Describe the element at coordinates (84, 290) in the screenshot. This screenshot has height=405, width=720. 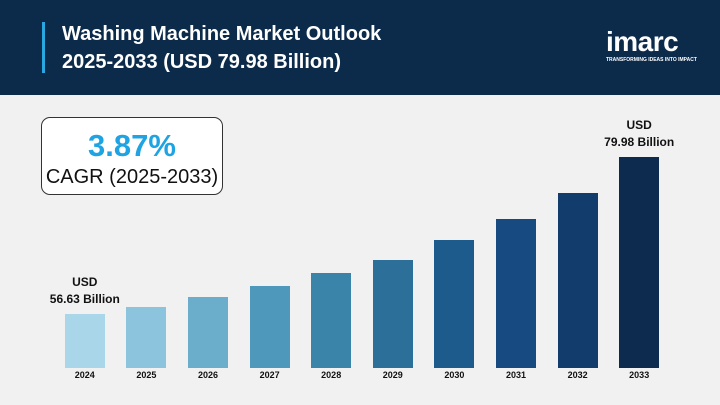
I see `value-label: USD 56.63 Billion` at that location.